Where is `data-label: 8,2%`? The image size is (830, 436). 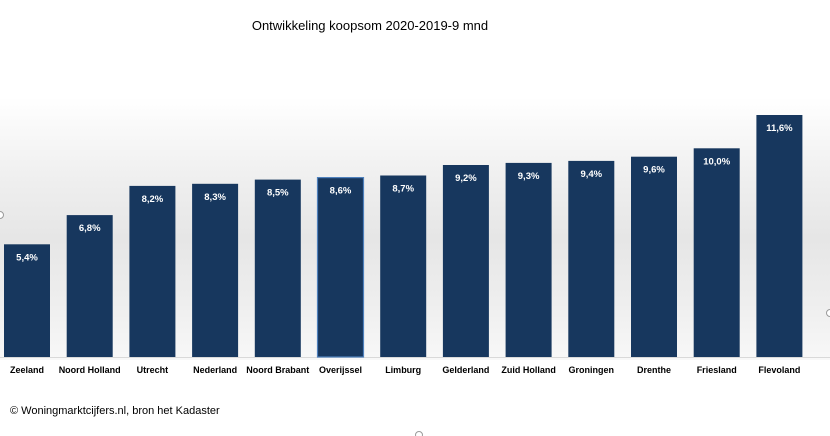
data-label: 8,2% is located at coordinates (153, 199).